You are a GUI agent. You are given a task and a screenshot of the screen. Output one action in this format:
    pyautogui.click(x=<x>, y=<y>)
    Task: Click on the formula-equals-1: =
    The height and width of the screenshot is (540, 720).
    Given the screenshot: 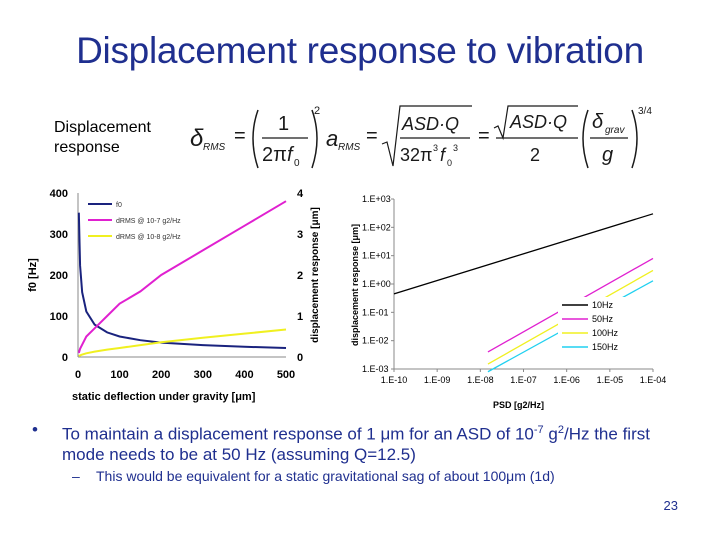 What is the action you would take?
    pyautogui.click(x=240, y=136)
    